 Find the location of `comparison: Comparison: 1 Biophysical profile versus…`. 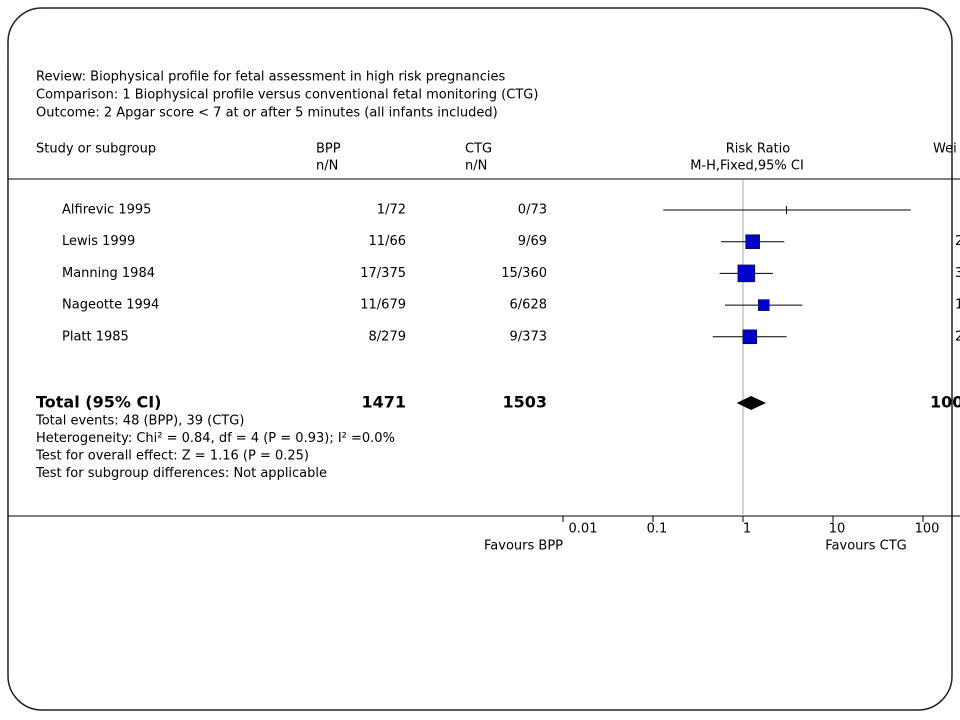

comparison: Comparison: 1 Biophysical profile versus… is located at coordinates (287, 95).